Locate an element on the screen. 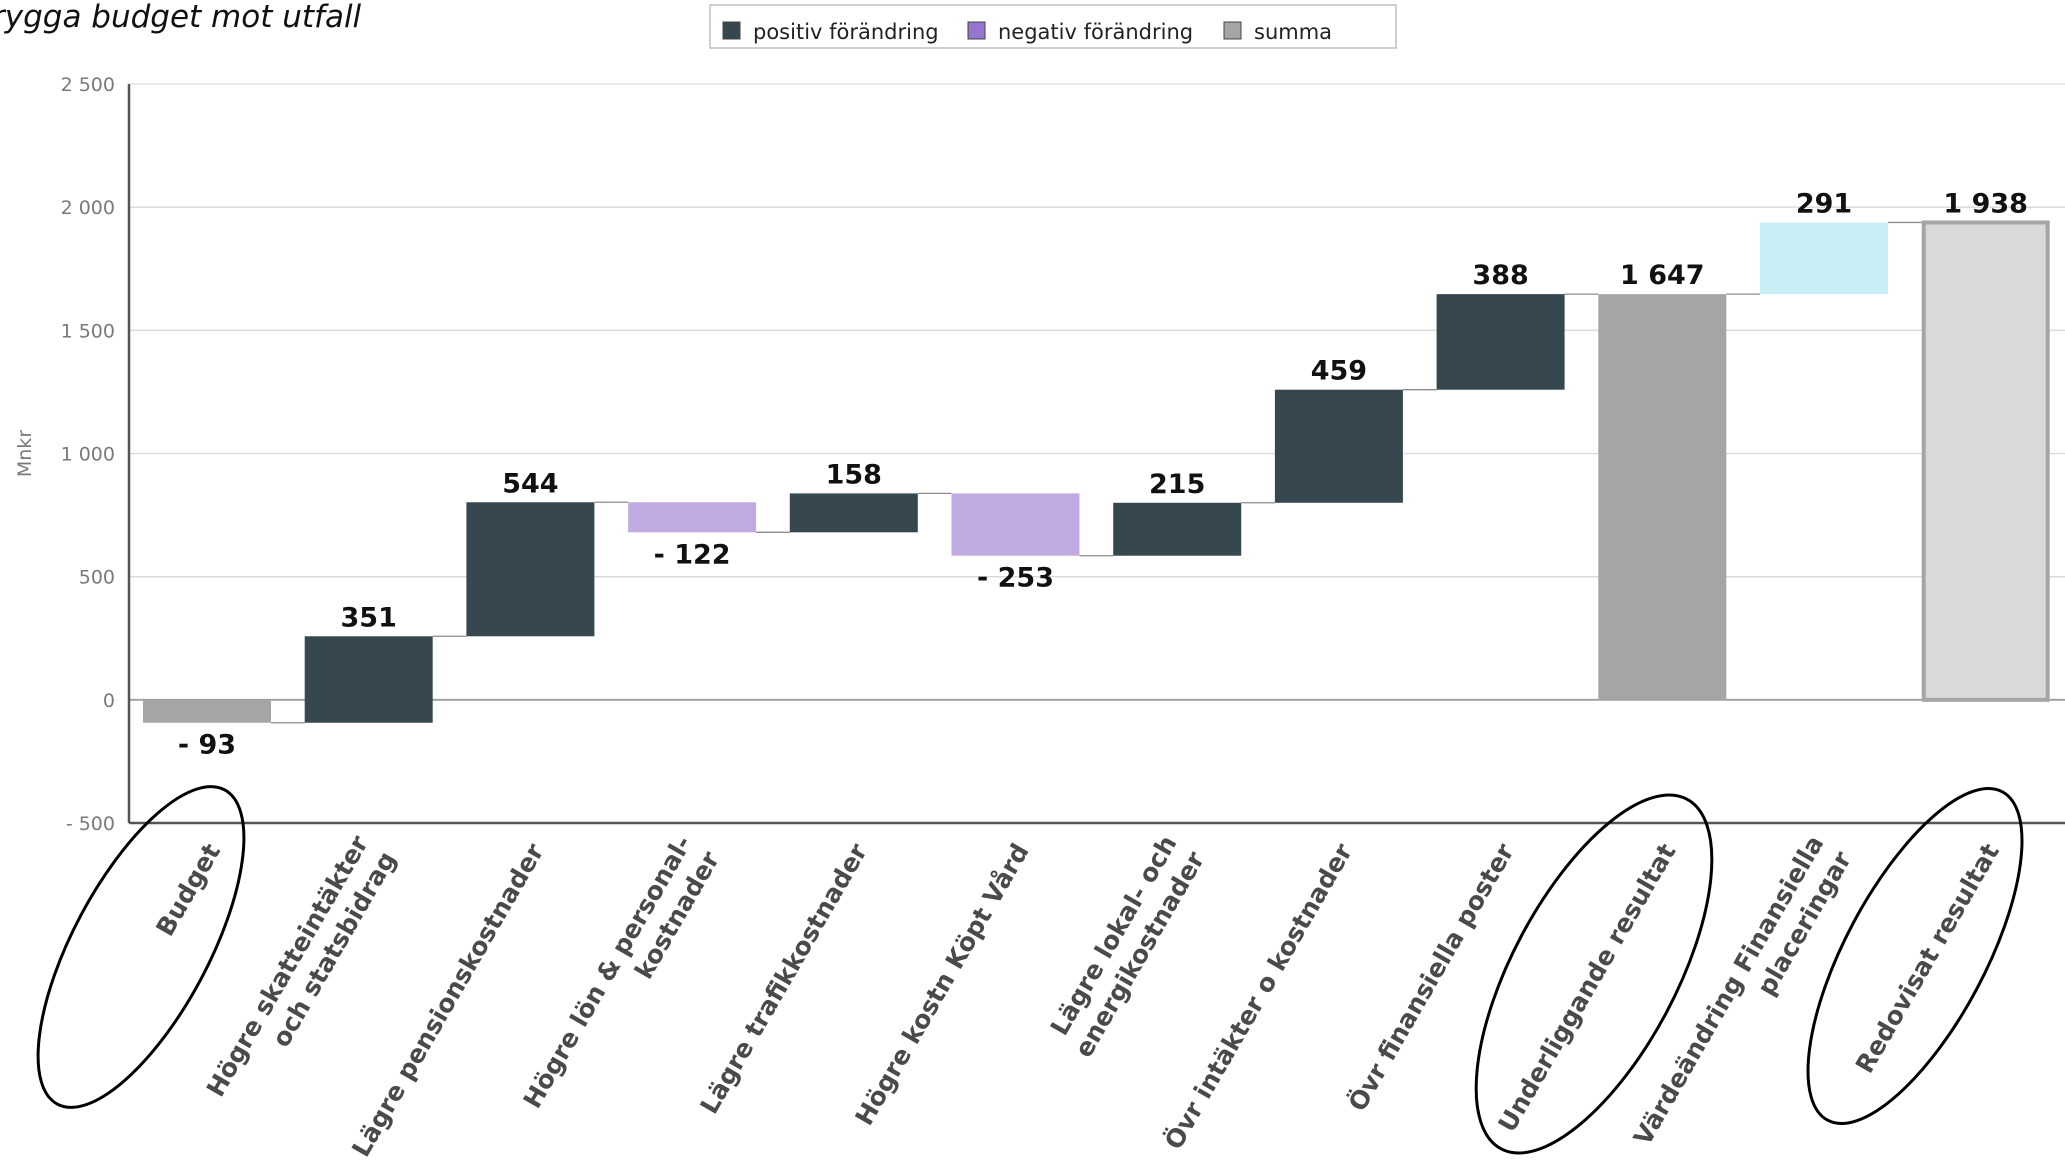 This screenshot has width=2065, height=1172. category-label: Lägre trafikkostnader is located at coordinates (783, 978).